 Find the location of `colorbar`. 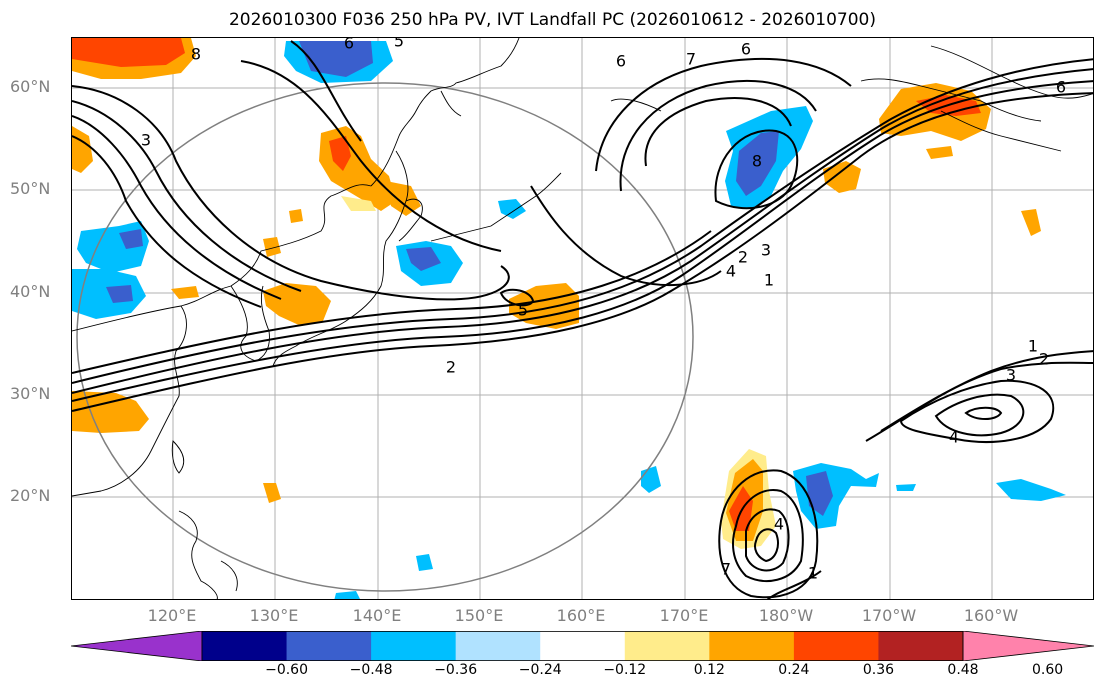

colorbar is located at coordinates (582, 646).